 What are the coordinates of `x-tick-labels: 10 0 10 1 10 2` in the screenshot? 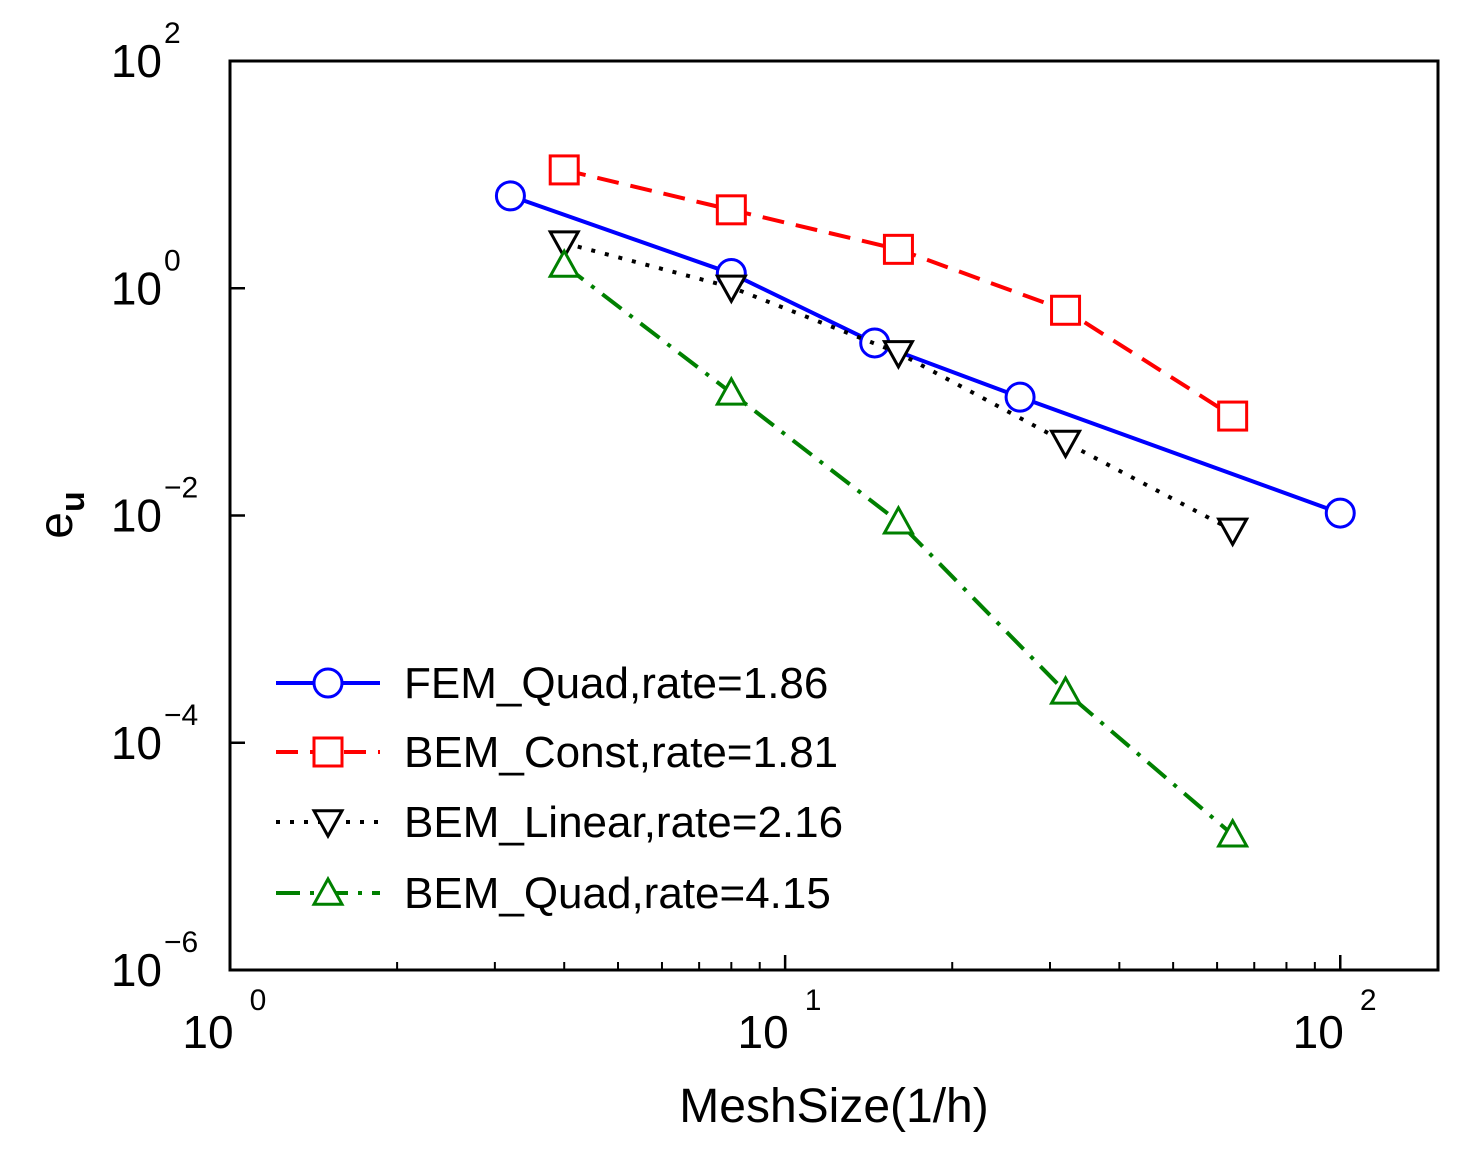 It's located at (779, 1021).